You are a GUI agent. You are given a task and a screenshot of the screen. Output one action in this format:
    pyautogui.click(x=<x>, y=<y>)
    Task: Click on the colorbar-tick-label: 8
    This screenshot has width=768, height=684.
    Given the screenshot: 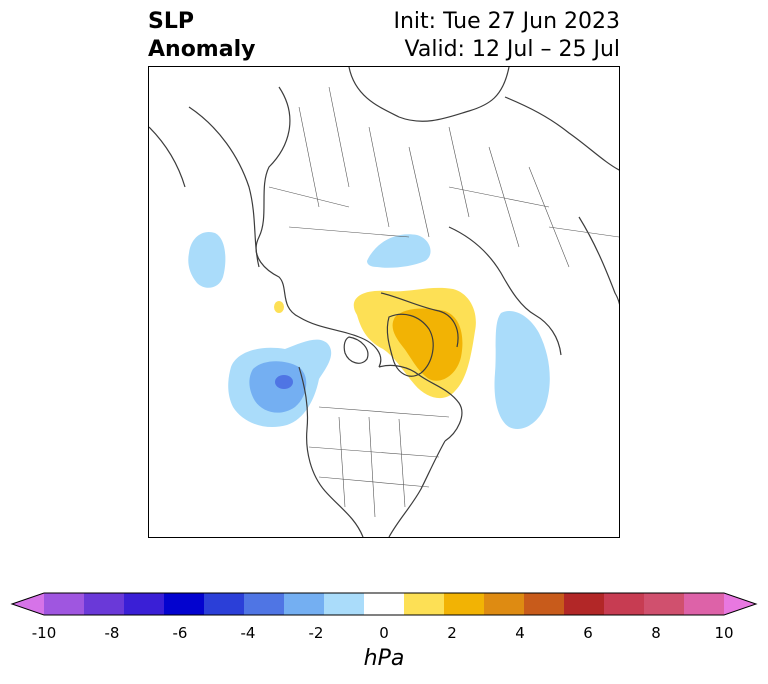 What is the action you would take?
    pyautogui.click(x=656, y=633)
    